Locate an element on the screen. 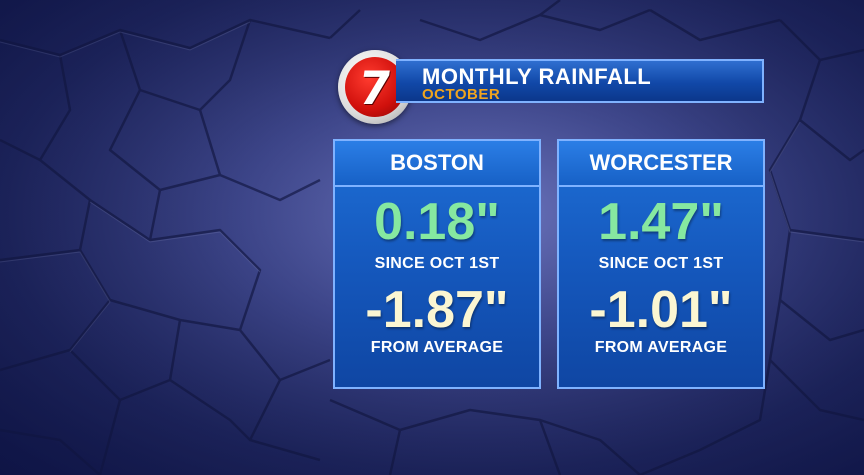  logo-number: 7 is located at coordinates (375, 88).